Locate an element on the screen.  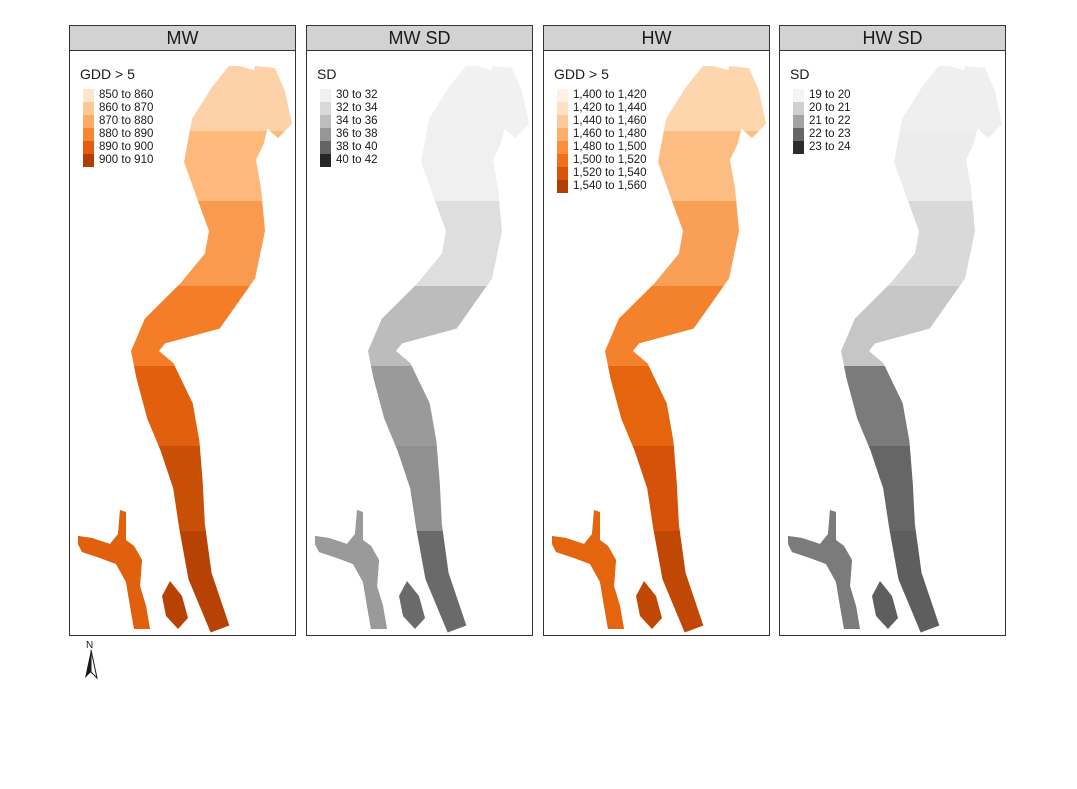
legend-label: 1,480 to 1,500 is located at coordinates (610, 147).